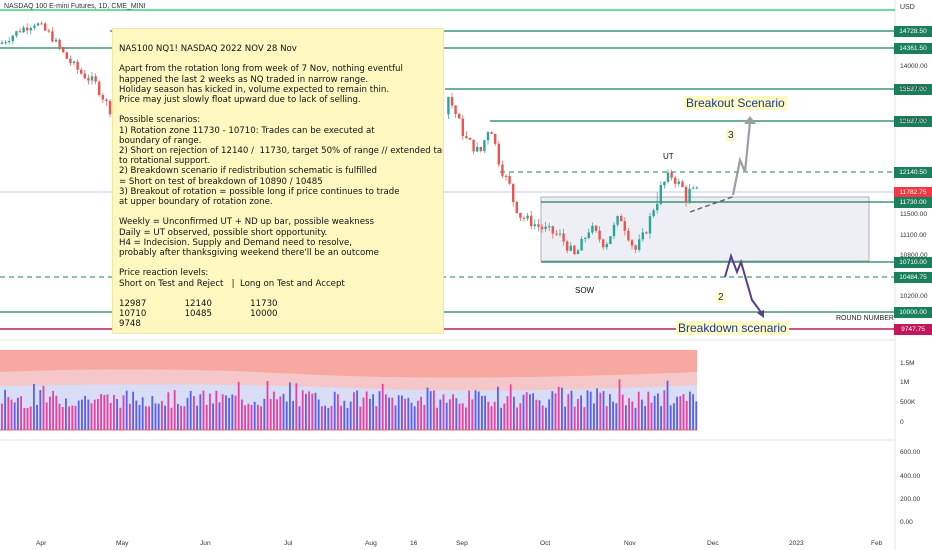 The height and width of the screenshot is (550, 932). Describe the element at coordinates (877, 543) in the screenshot. I see `x-axis-tick: Feb` at that location.